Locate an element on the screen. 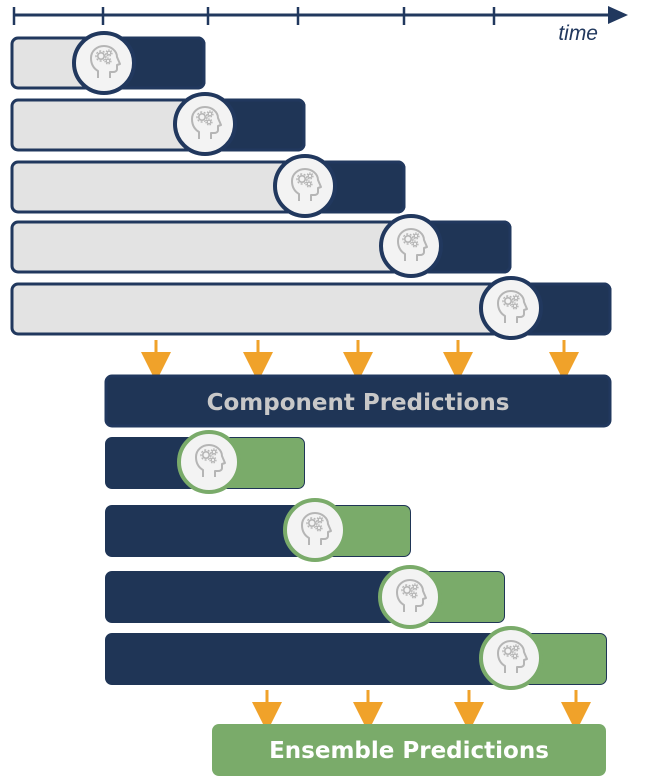 This screenshot has height=782, width=656. ensemble-predictions-bar is located at coordinates (409, 750).